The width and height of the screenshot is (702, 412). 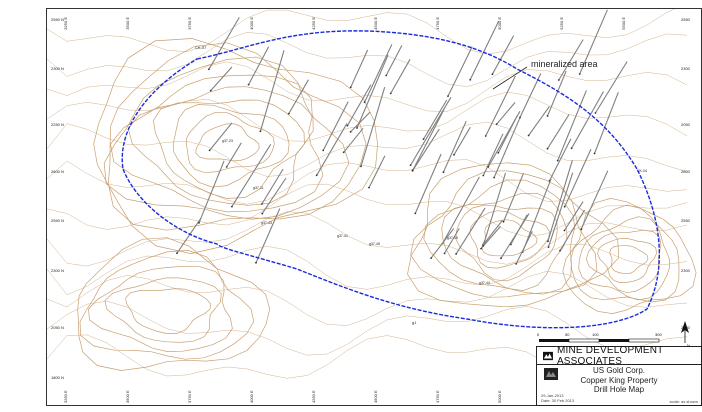 I want to click on grid-label-n-1: 2300 N, so click(x=57, y=68).